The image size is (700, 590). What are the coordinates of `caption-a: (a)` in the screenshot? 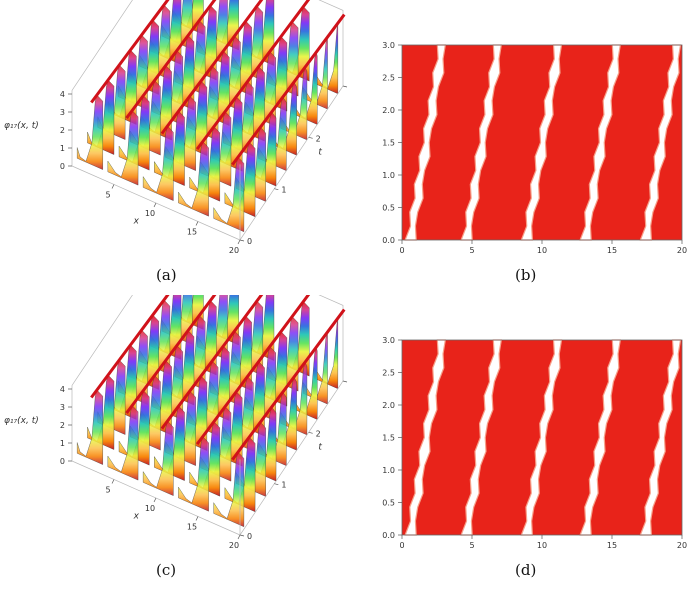 It's located at (166, 275).